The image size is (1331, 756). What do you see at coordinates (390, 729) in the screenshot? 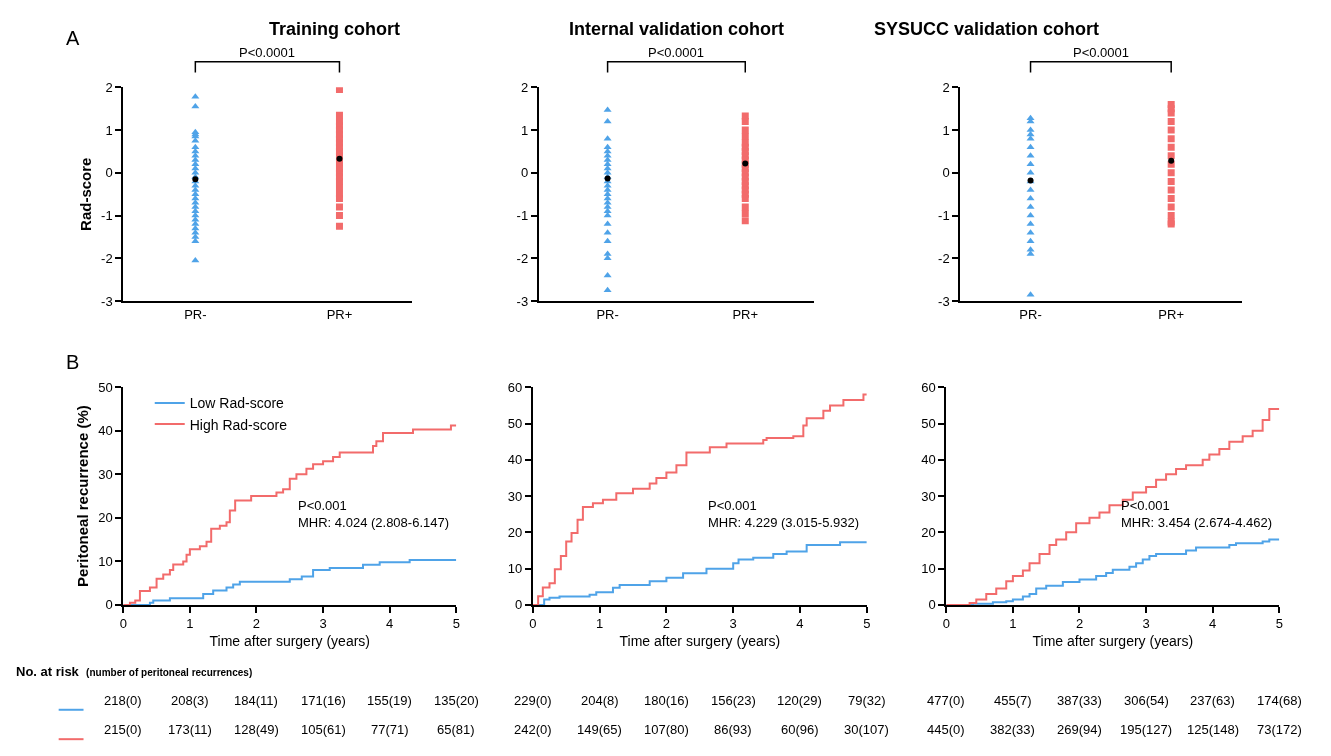
I see `text: 77(71)` at bounding box center [390, 729].